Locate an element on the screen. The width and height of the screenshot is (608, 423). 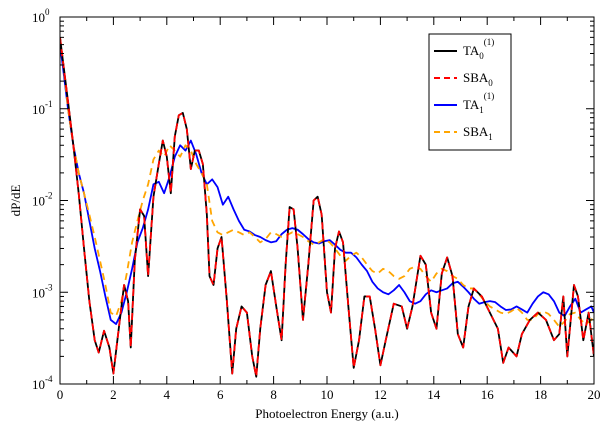
legend-label-3: SBA1 is located at coordinates (478, 133).